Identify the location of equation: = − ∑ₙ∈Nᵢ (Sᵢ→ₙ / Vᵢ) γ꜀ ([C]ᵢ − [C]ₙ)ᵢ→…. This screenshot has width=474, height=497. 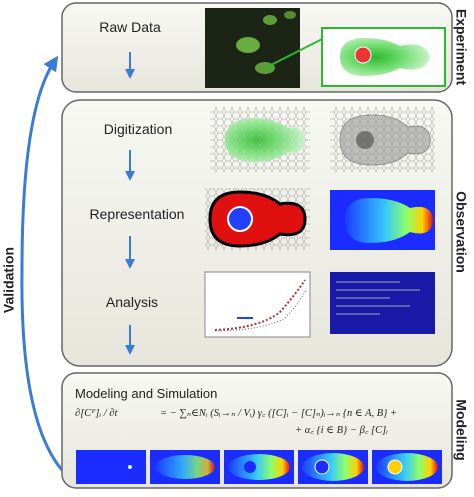
(278, 413).